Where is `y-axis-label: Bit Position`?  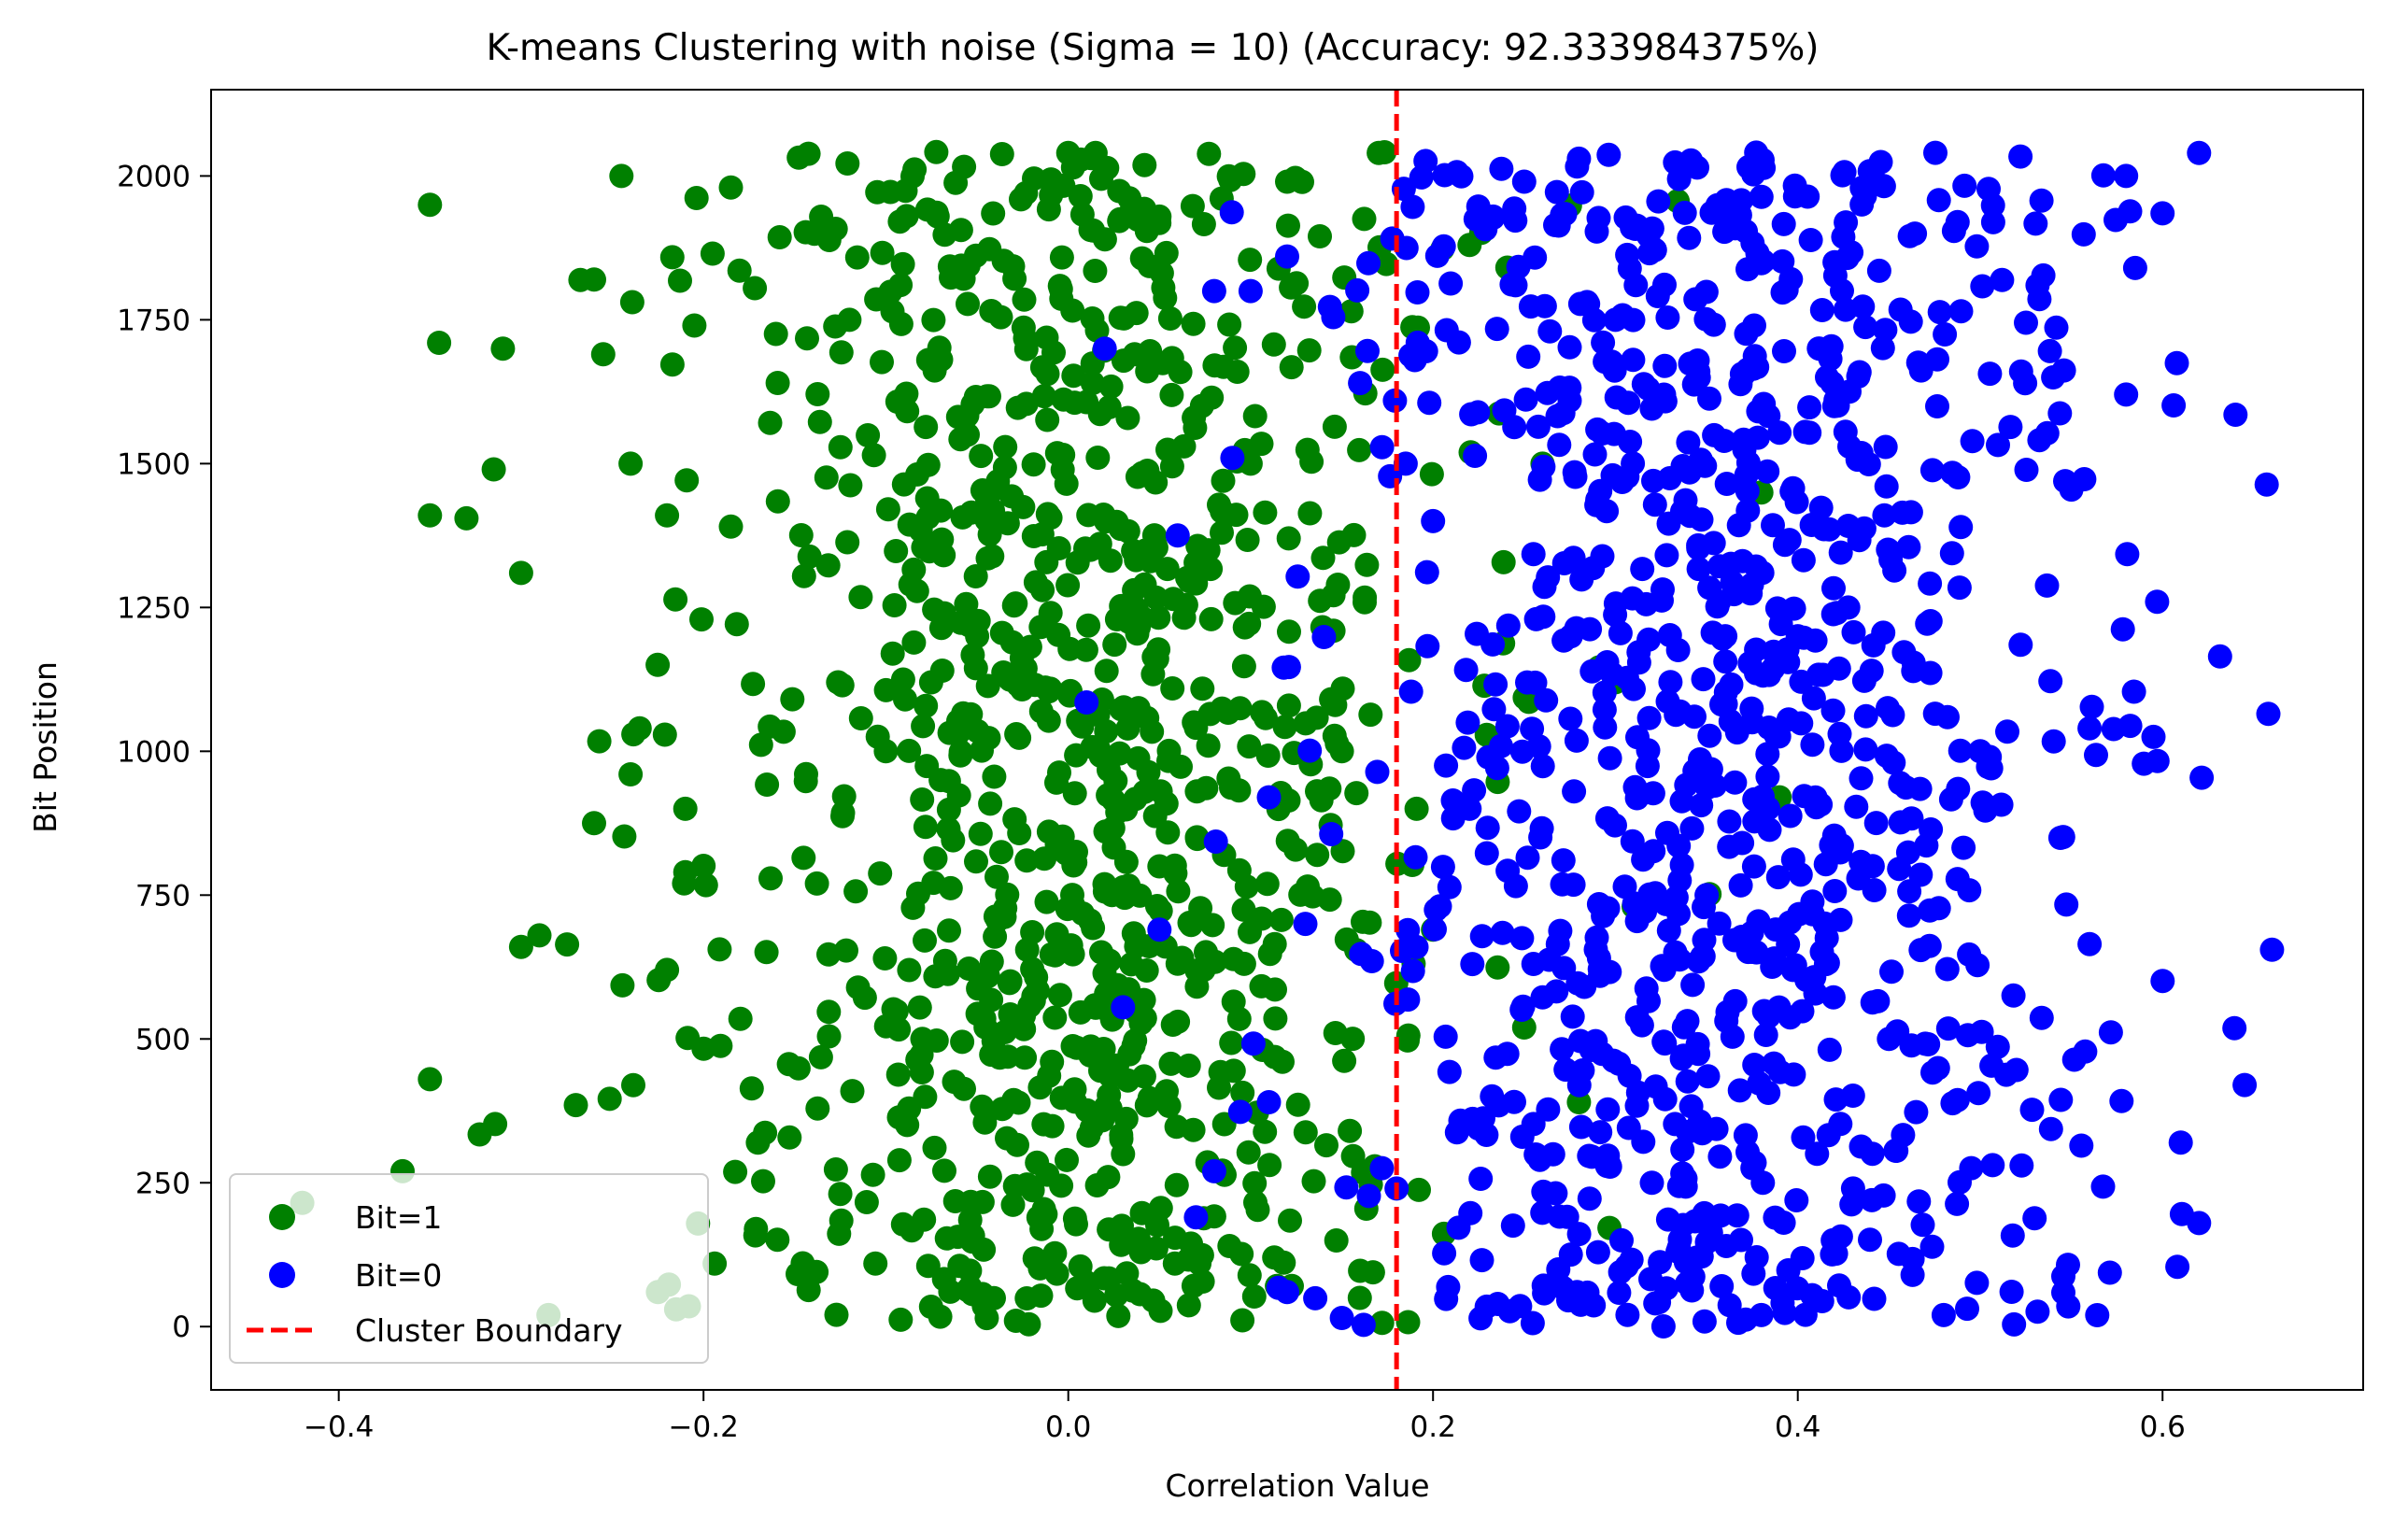 y-axis-label: Bit Position is located at coordinates (45, 747).